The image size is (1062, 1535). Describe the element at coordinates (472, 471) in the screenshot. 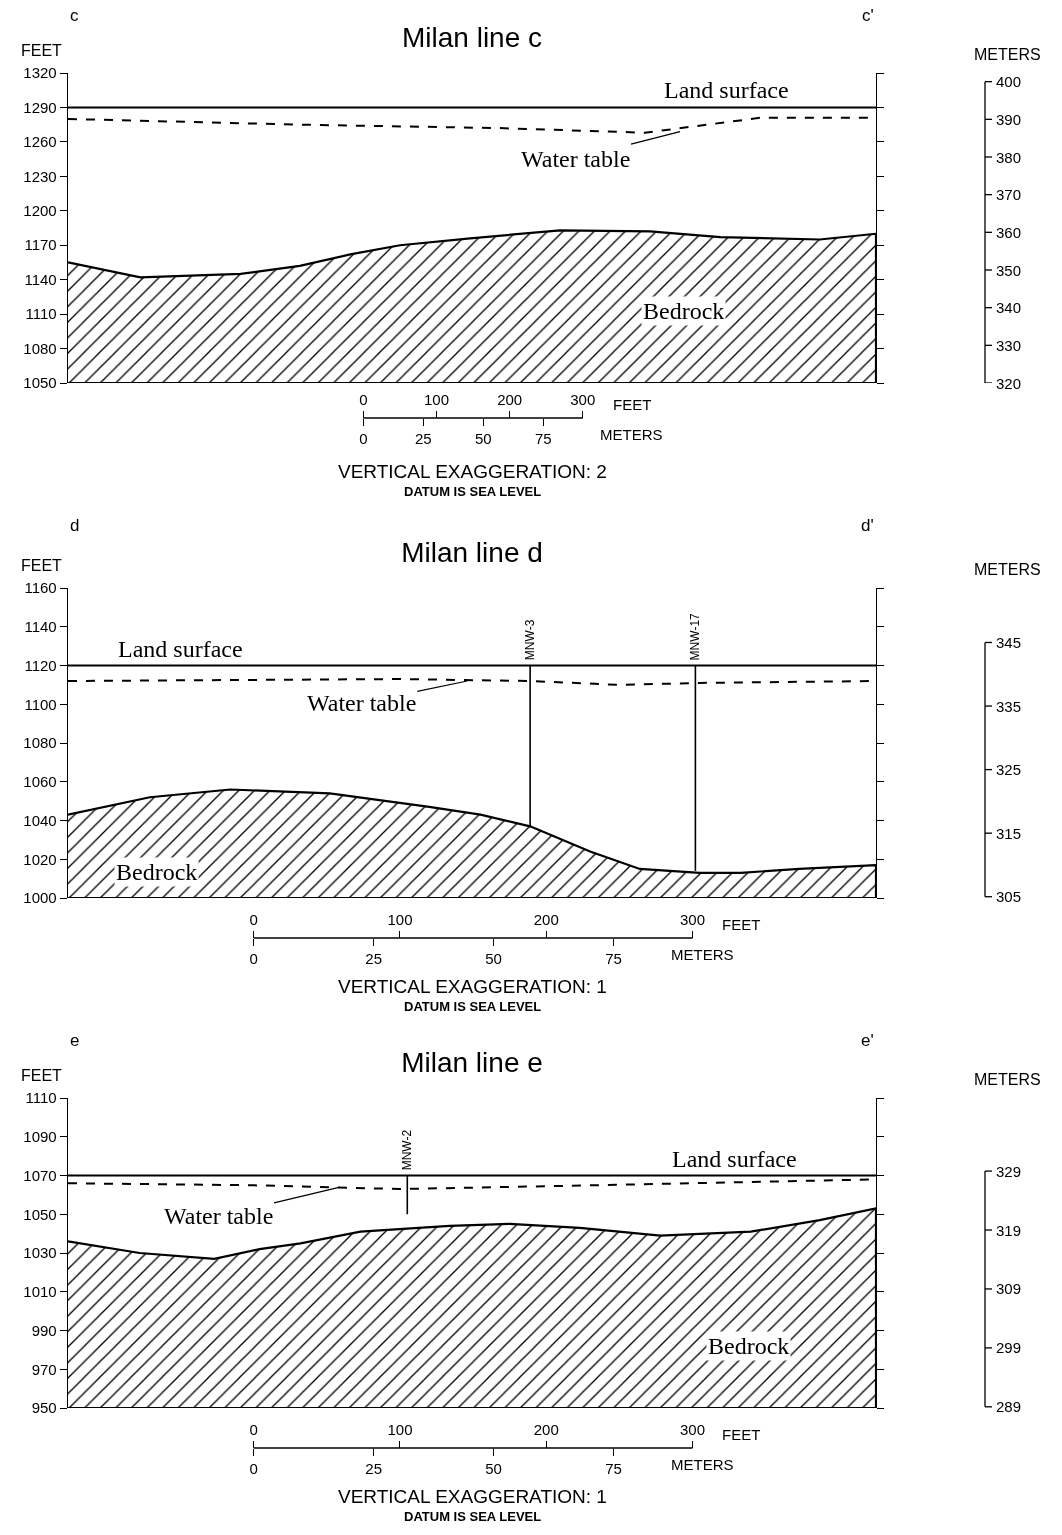

I see `text: VERTICAL EXAGGERATION: 2` at that location.